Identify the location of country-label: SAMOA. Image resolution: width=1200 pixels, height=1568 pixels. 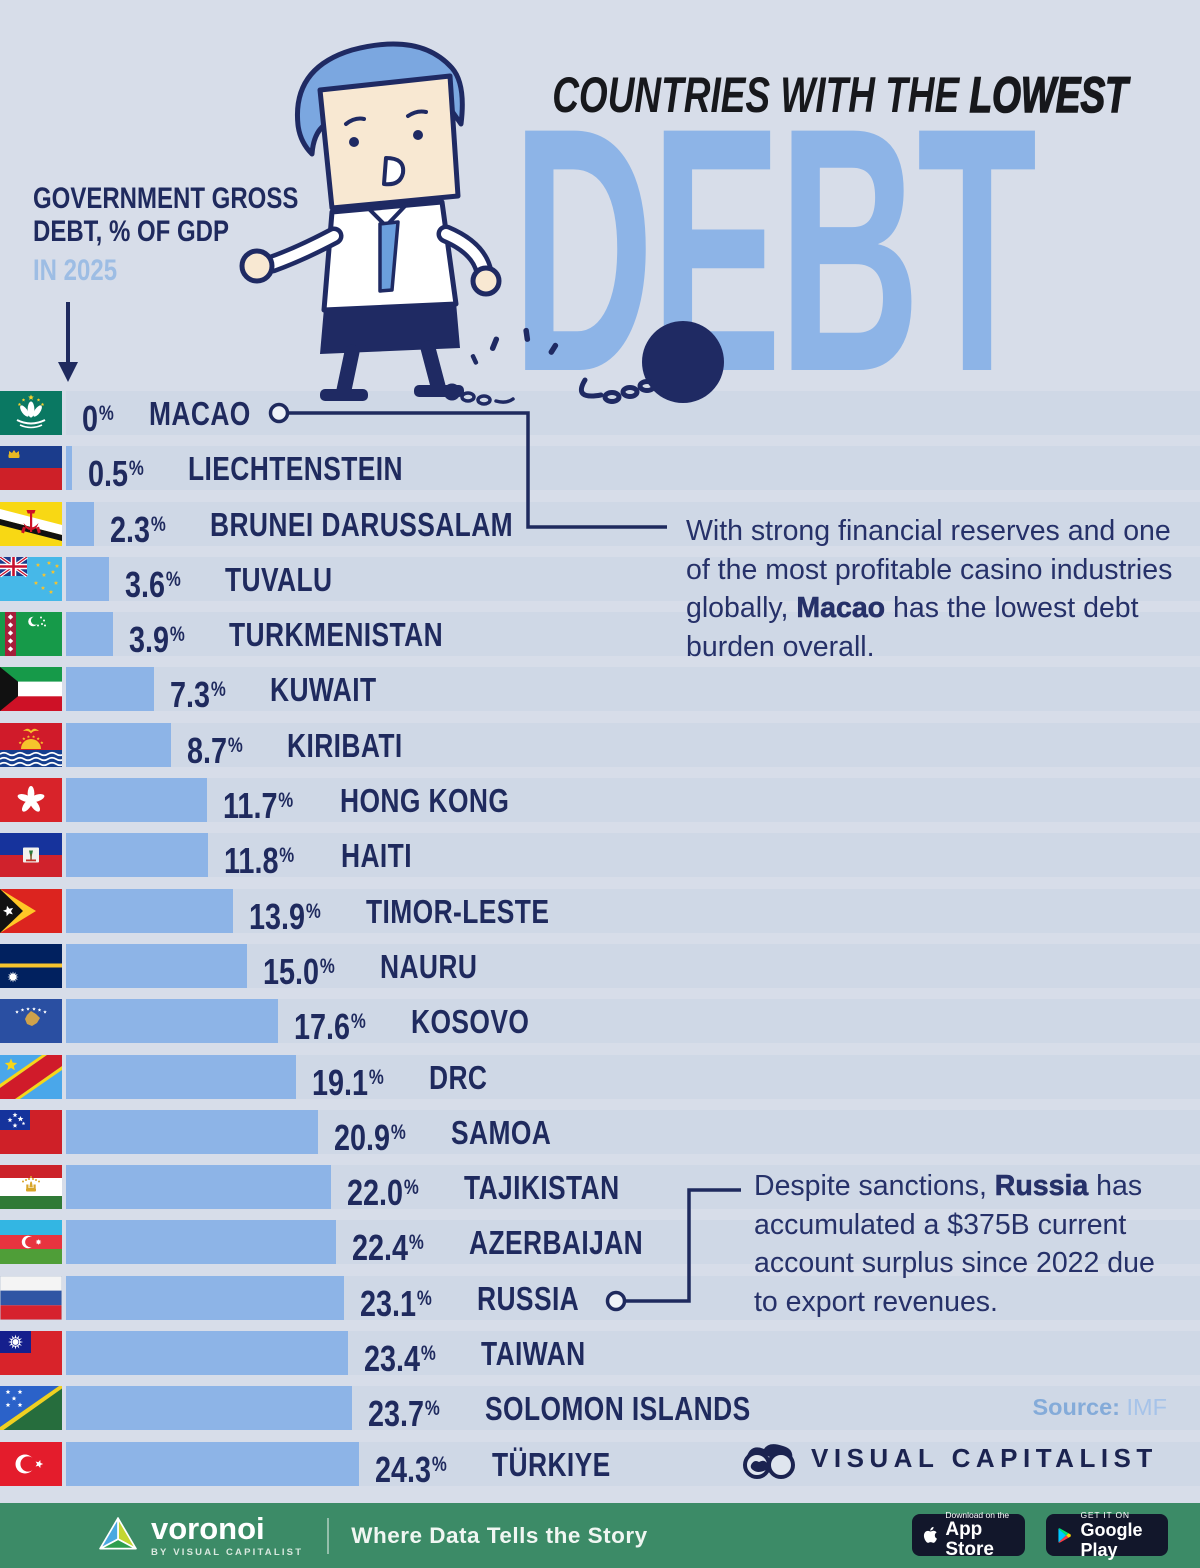
(501, 1132).